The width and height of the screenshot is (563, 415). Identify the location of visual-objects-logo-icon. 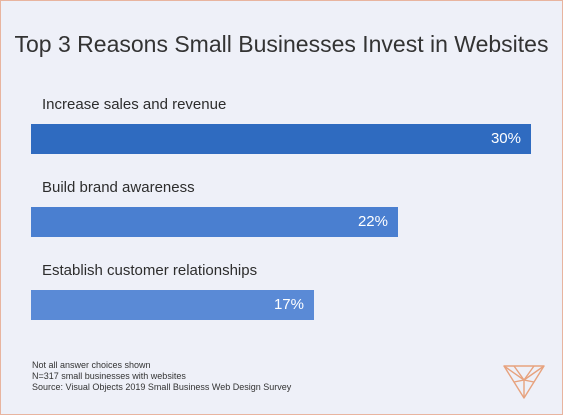
(524, 382).